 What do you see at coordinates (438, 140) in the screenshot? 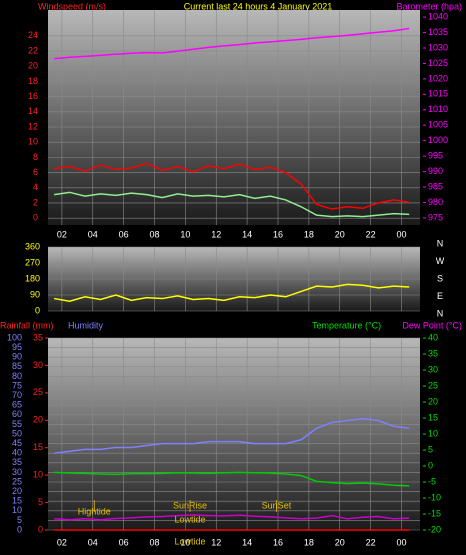
I see `y-tick-label: 1000` at bounding box center [438, 140].